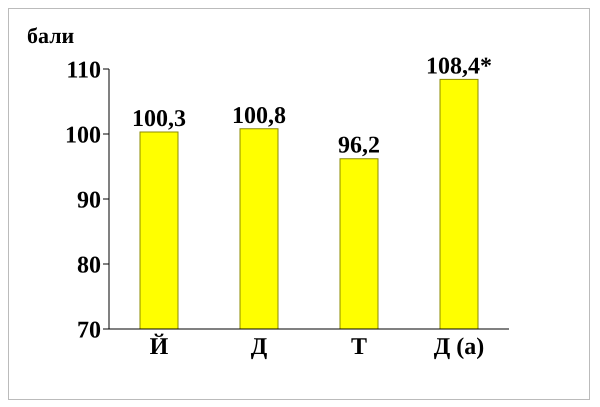 Image resolution: width=600 pixels, height=407 pixels. I want to click on x-tick-label: Д, so click(259, 347).